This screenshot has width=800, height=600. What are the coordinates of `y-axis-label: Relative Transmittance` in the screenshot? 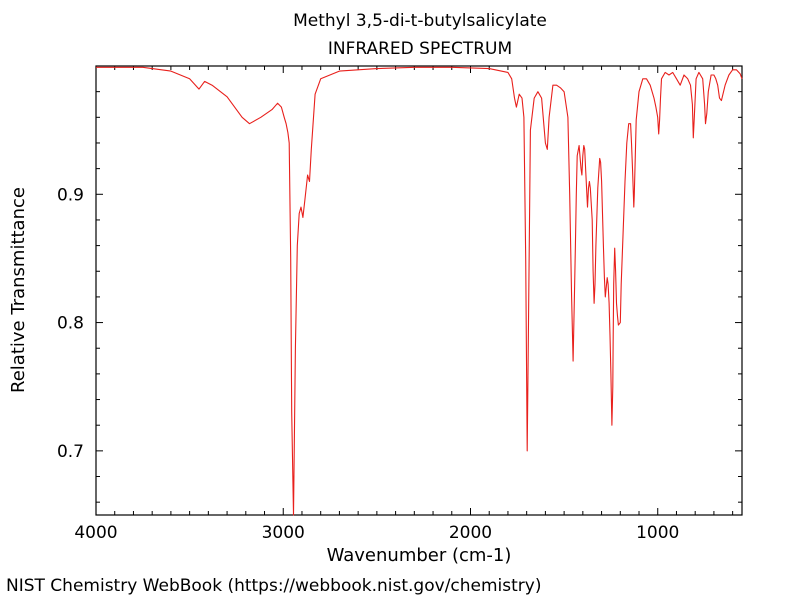 It's located at (18, 290).